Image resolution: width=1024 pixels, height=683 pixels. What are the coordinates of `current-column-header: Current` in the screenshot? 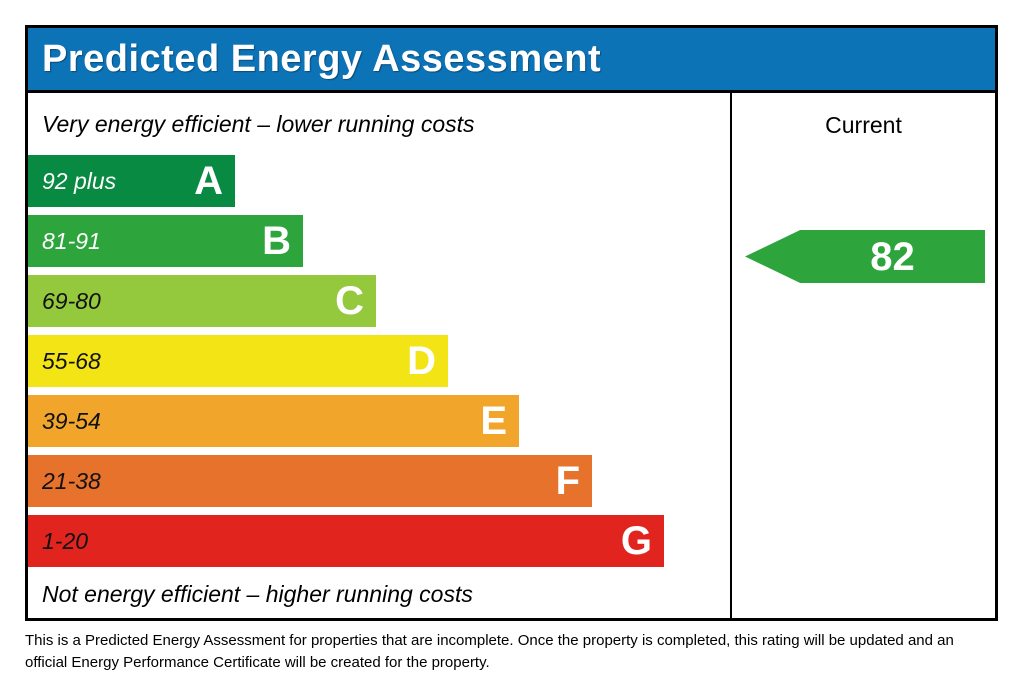 It's located at (863, 125).